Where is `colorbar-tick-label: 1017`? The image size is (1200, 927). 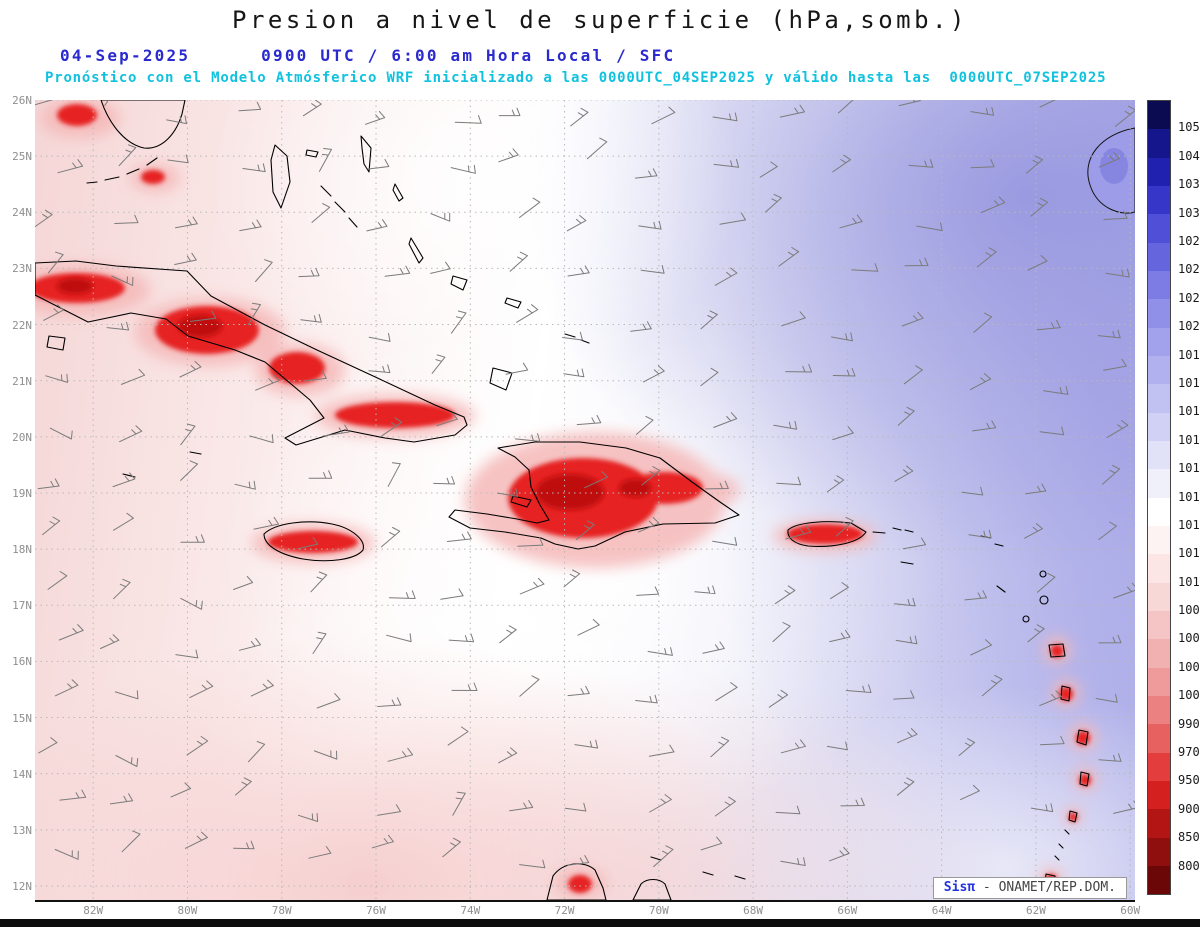
colorbar-tick-label: 1017 is located at coordinates (1189, 411).